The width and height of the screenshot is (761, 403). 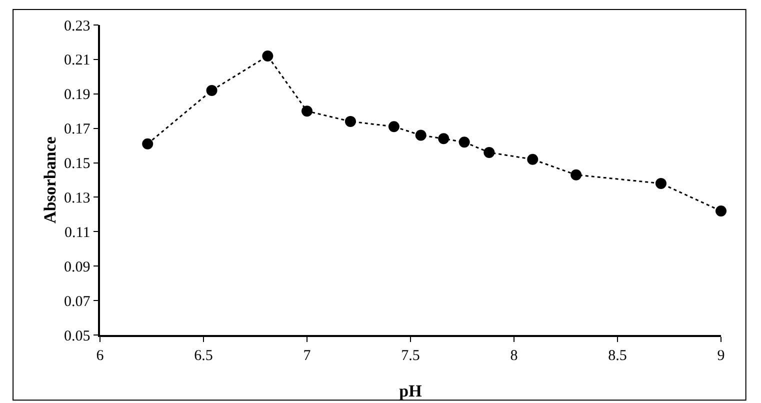 What do you see at coordinates (77, 130) in the screenshot?
I see `y-tick-label: 0.17` at bounding box center [77, 130].